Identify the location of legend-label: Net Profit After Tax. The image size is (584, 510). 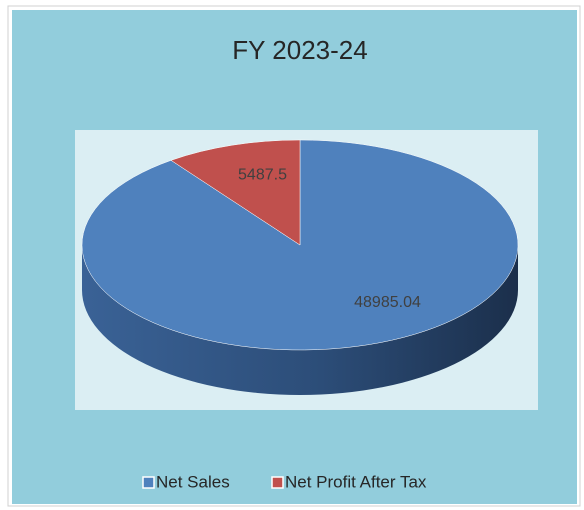
(356, 481).